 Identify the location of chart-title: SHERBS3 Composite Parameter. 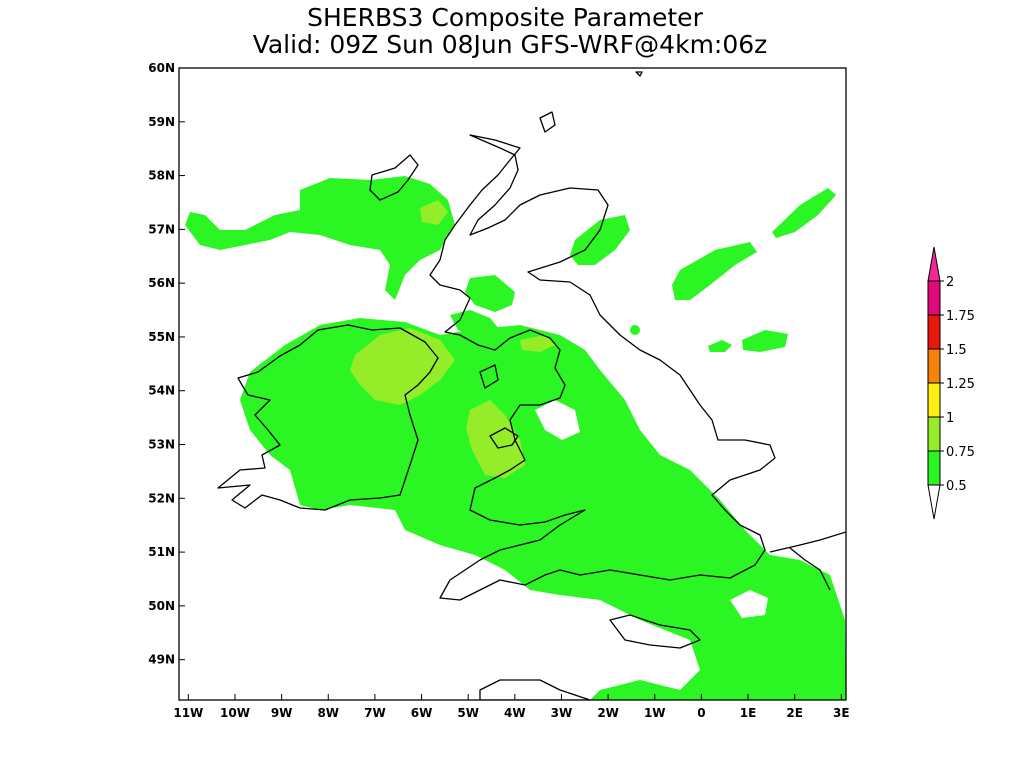
(505, 17).